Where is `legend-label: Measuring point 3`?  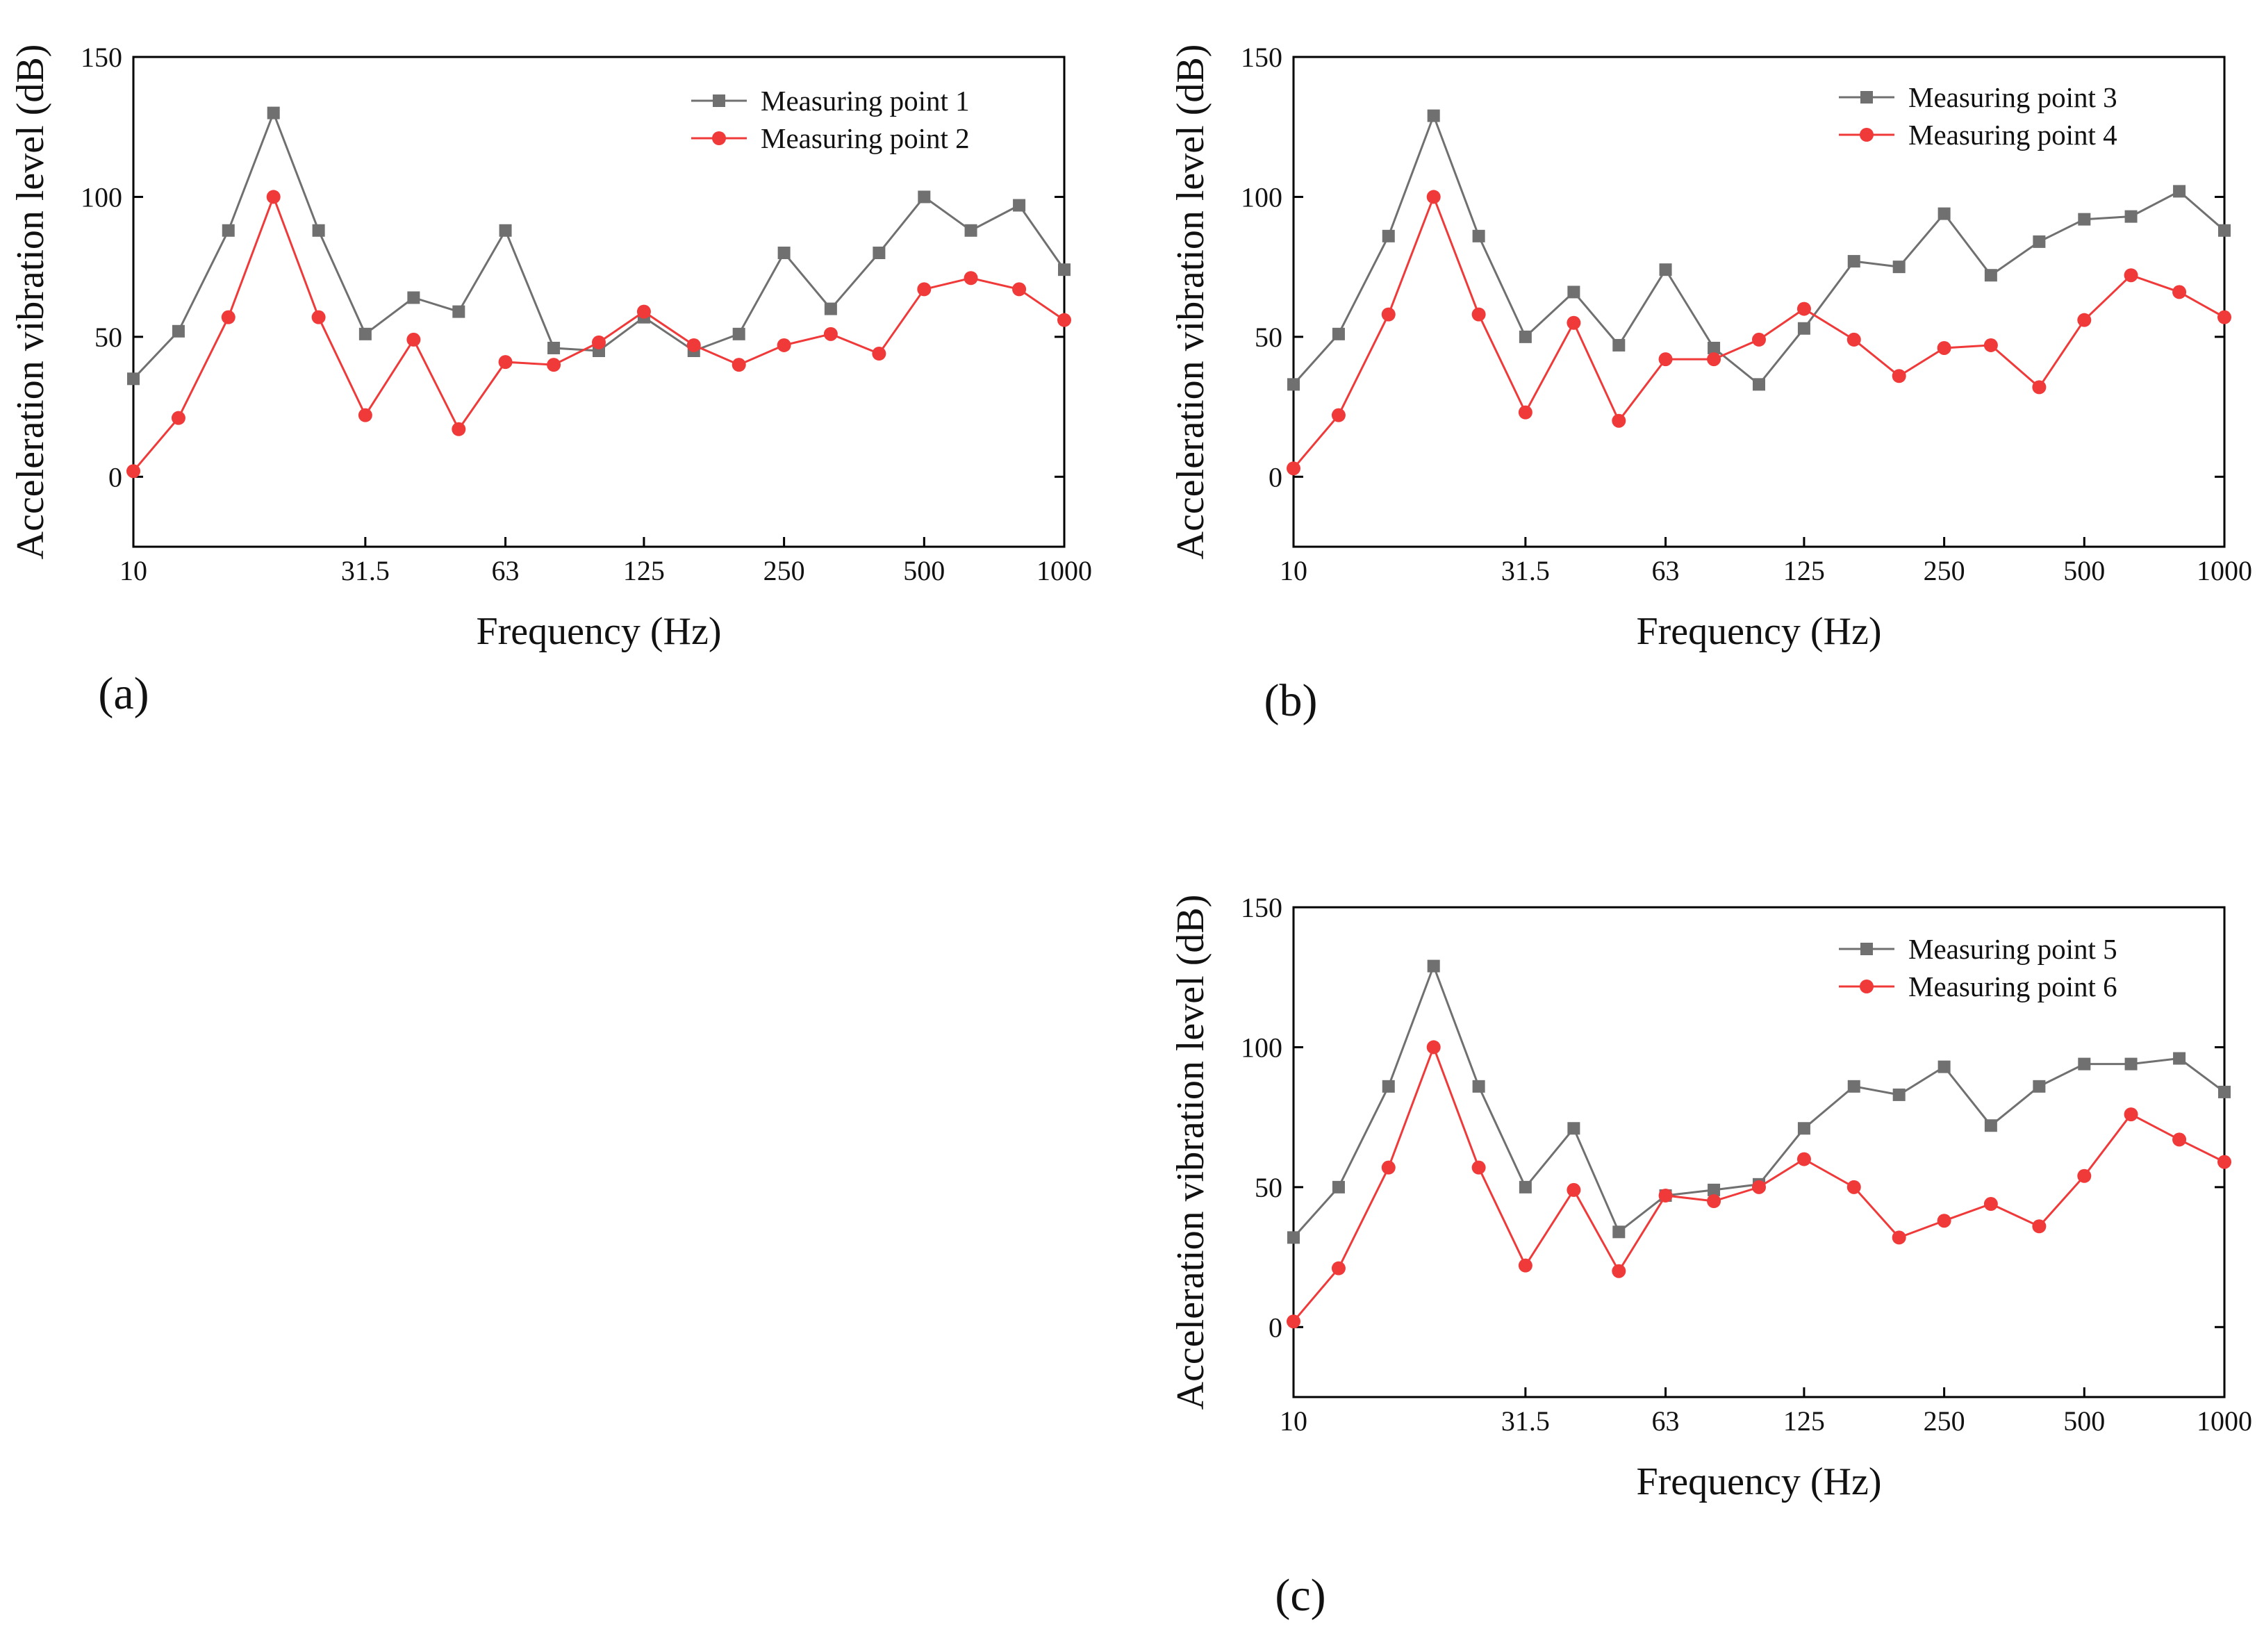 legend-label: Measuring point 3 is located at coordinates (2012, 97).